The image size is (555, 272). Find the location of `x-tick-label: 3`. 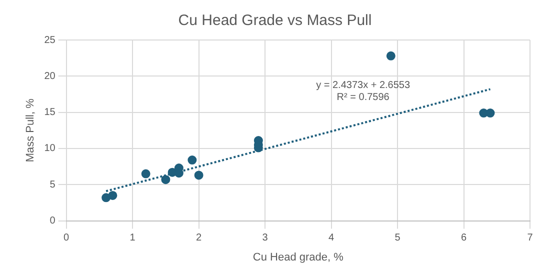

x-tick-label: 3 is located at coordinates (265, 238).